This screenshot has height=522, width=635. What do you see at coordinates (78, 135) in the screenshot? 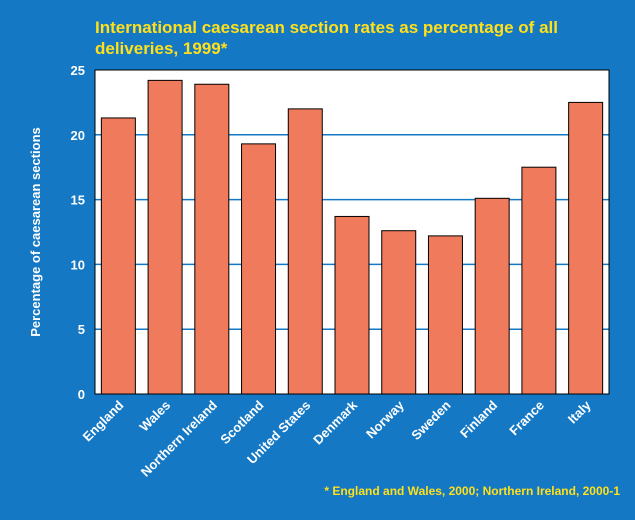
I see `y-tick-label: 20` at bounding box center [78, 135].